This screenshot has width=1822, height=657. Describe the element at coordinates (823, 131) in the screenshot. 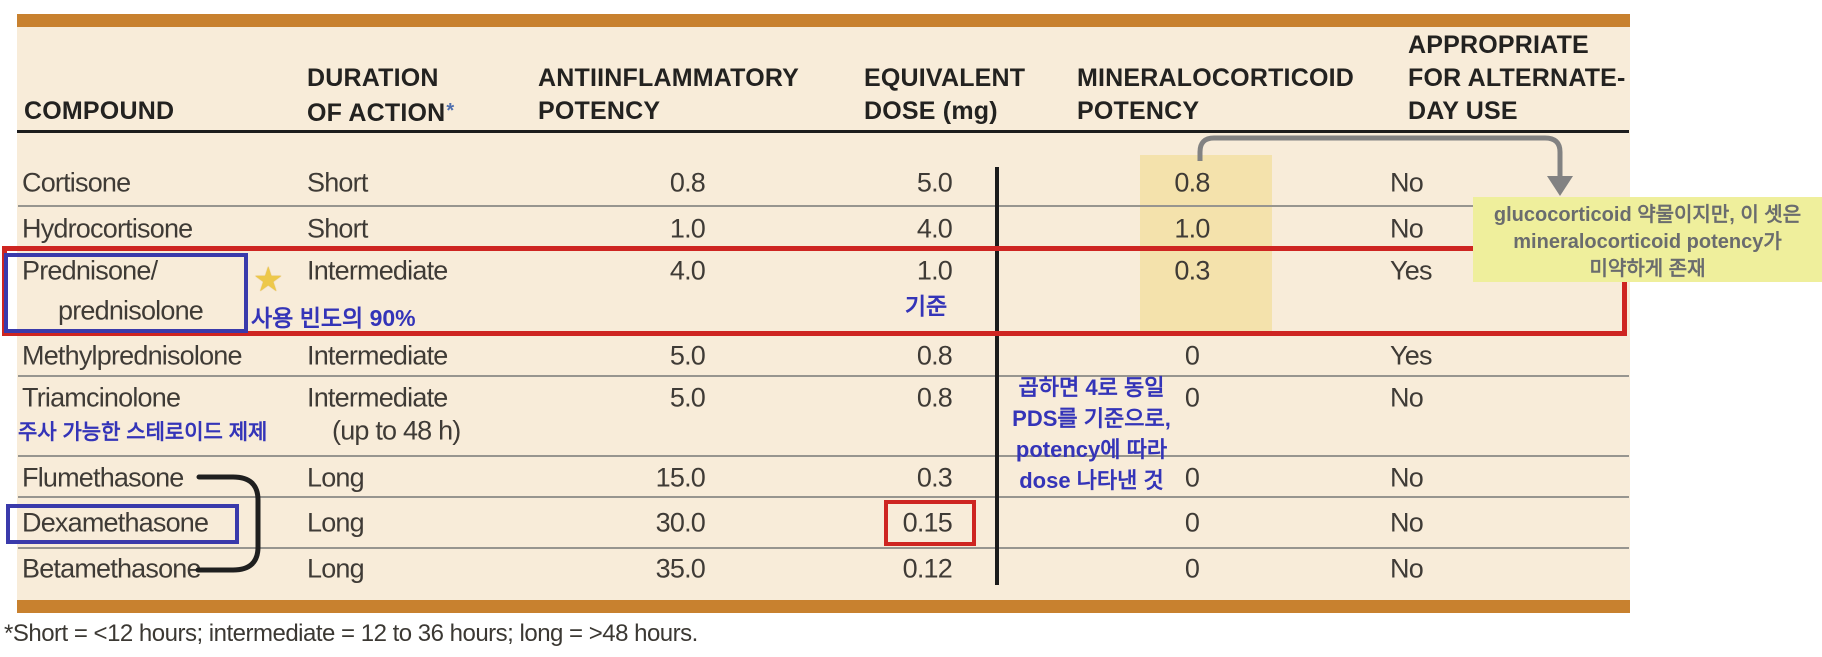

I see `header-rule` at that location.